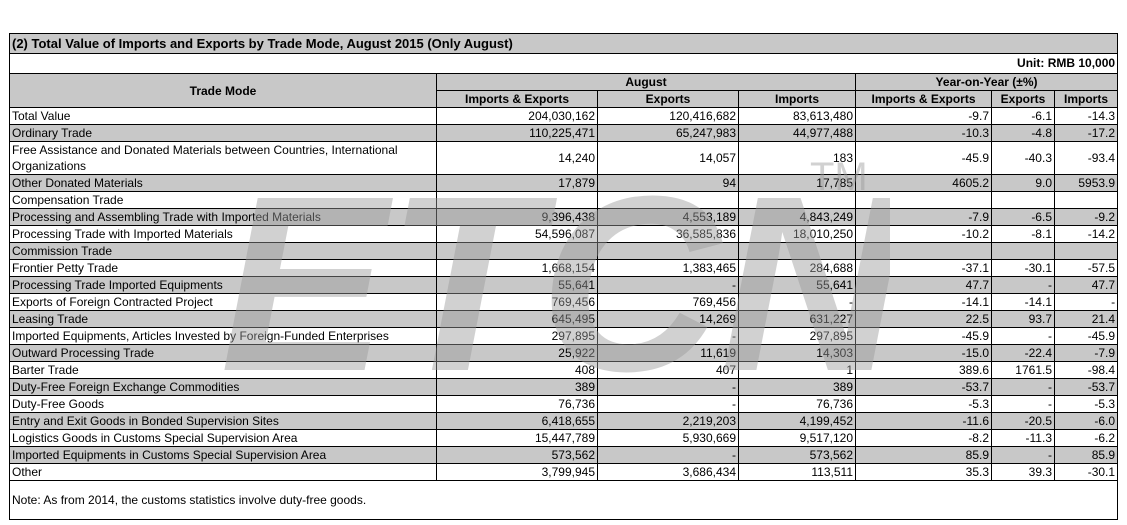 The image size is (1127, 525). What do you see at coordinates (797, 116) in the screenshot?
I see `aug-imports-cell: 83,613,480` at bounding box center [797, 116].